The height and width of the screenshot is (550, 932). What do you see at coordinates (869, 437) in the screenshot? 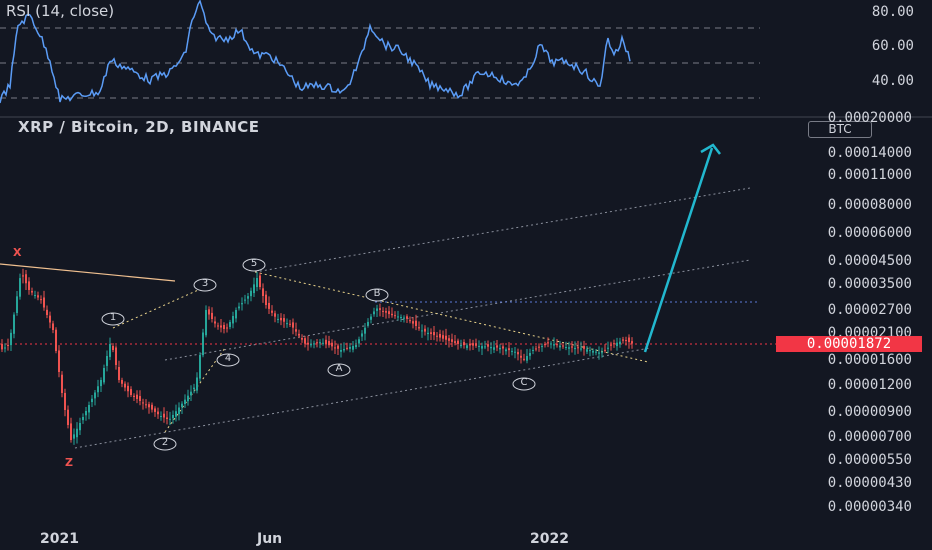
I see `price-scale-label: 0.00000700` at bounding box center [869, 437].